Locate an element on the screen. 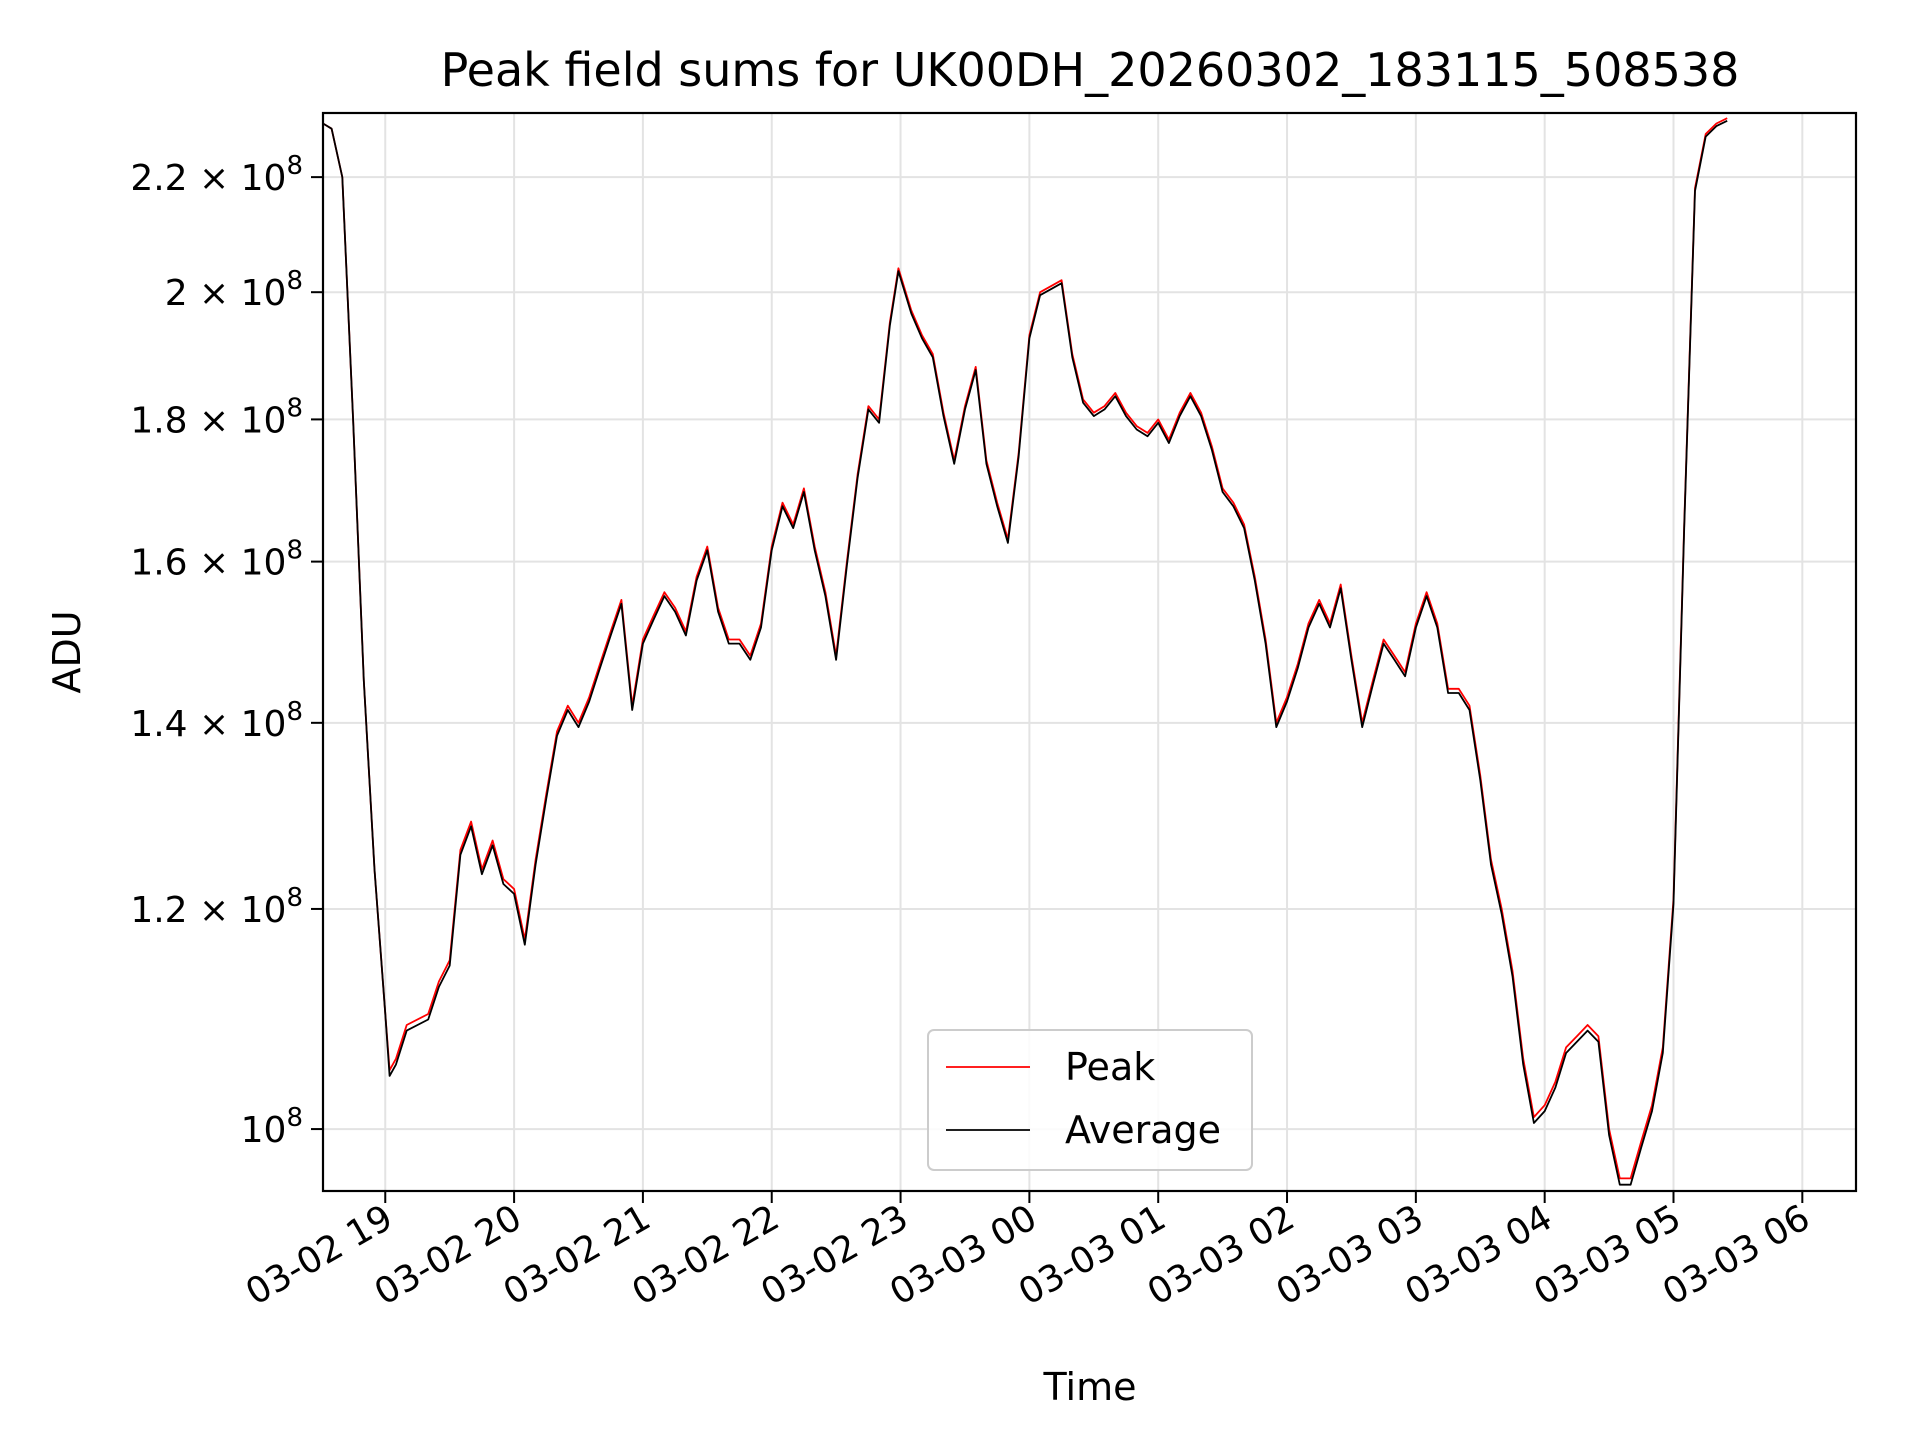 Image resolution: width=1920 pixels, height=1440 pixels. y-tick-label: 2 × 108 is located at coordinates (234, 290).